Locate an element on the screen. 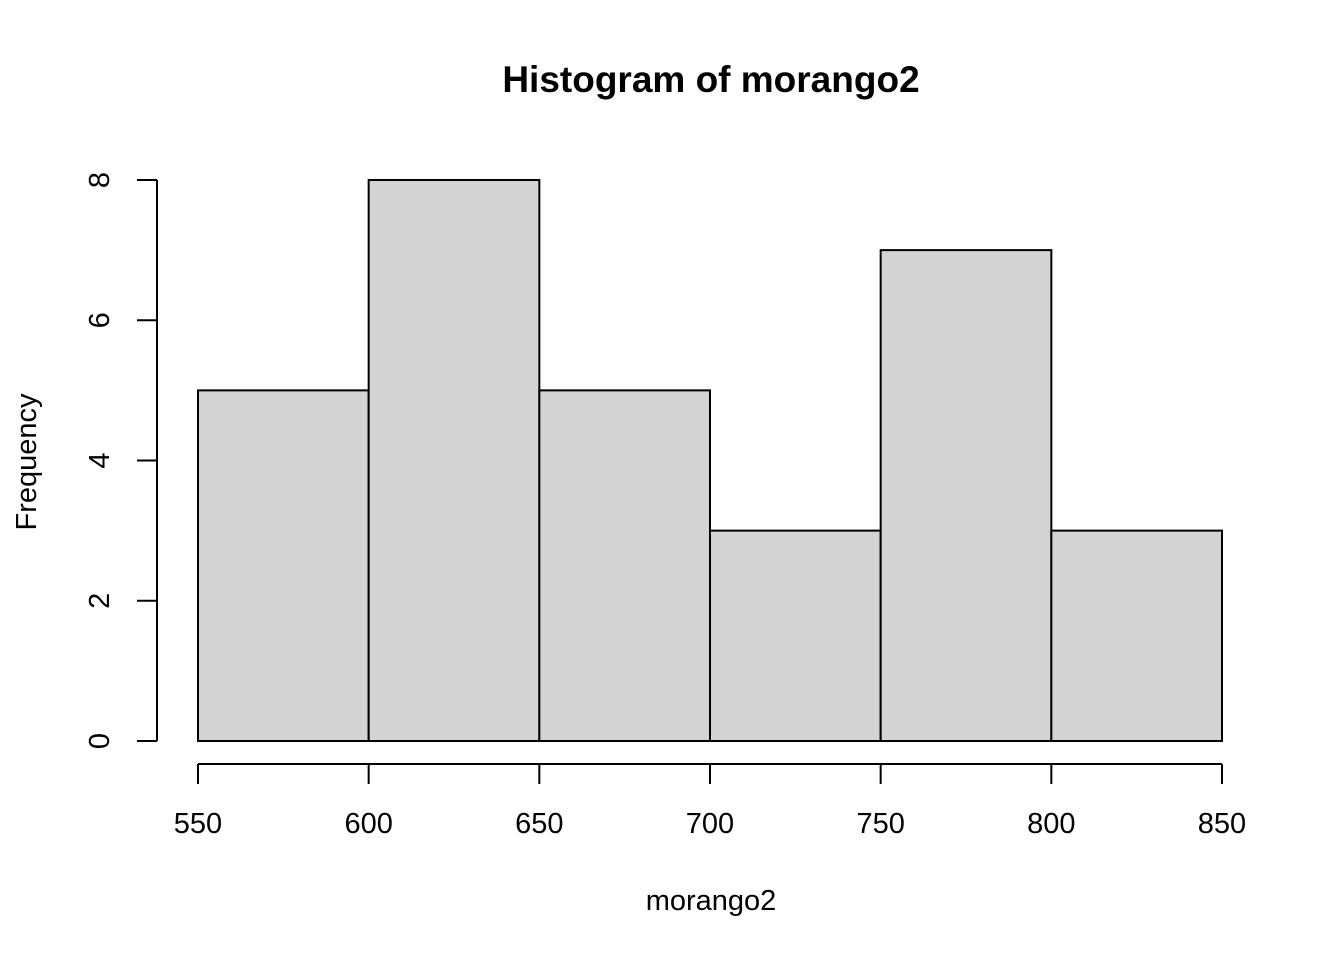 The width and height of the screenshot is (1344, 960). x-tick-label-2: 650 is located at coordinates (539, 824).